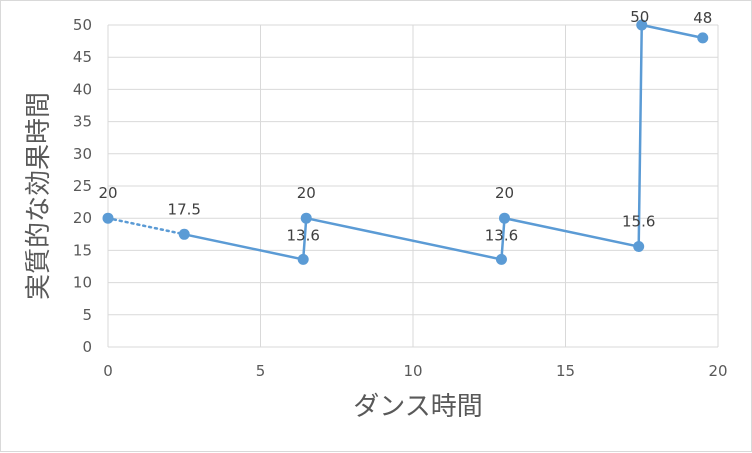  What do you see at coordinates (39, 196) in the screenshot?
I see `y-axis-title: 実質的な効果時間` at bounding box center [39, 196].